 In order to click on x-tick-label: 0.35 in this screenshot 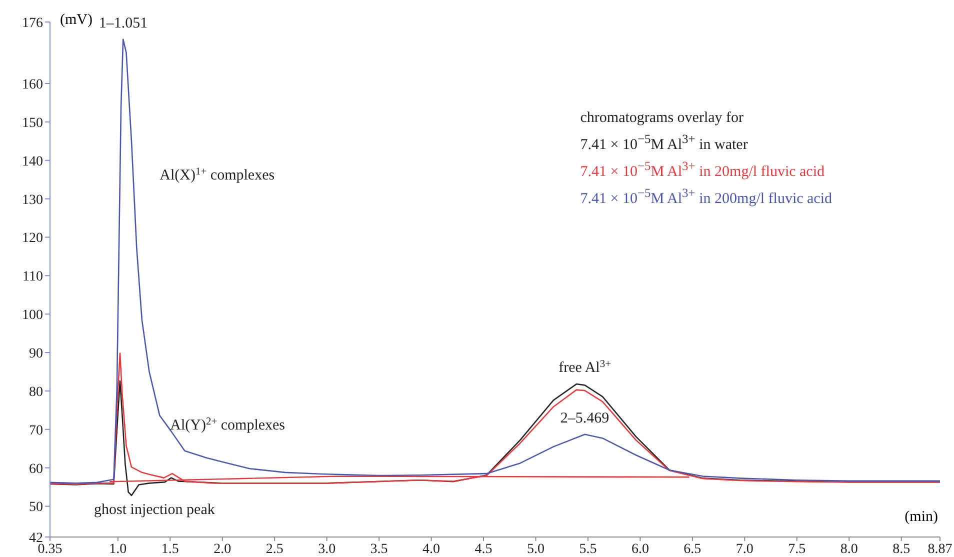, I will do `click(50, 549)`.